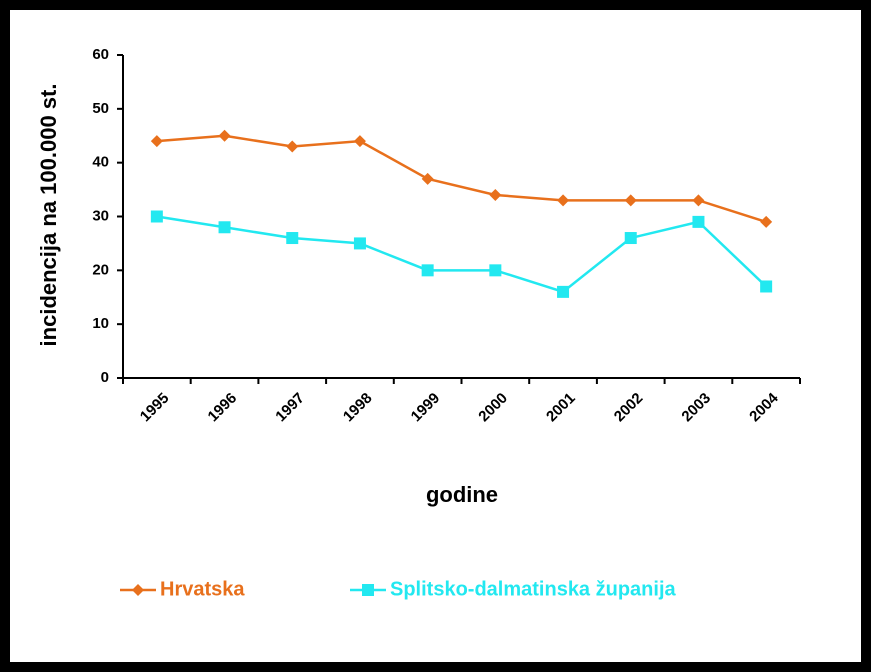 This screenshot has width=871, height=672. I want to click on y-tick-label: 40, so click(100, 162).